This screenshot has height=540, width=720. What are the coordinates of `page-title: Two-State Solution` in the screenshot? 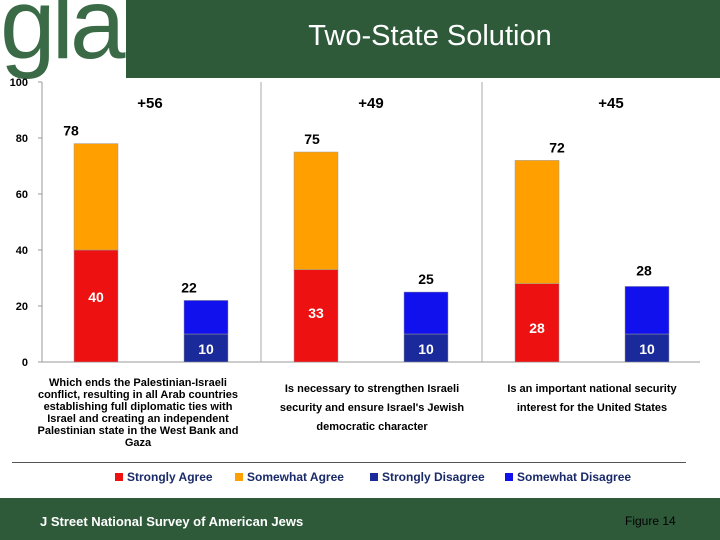 It's located at (430, 36).